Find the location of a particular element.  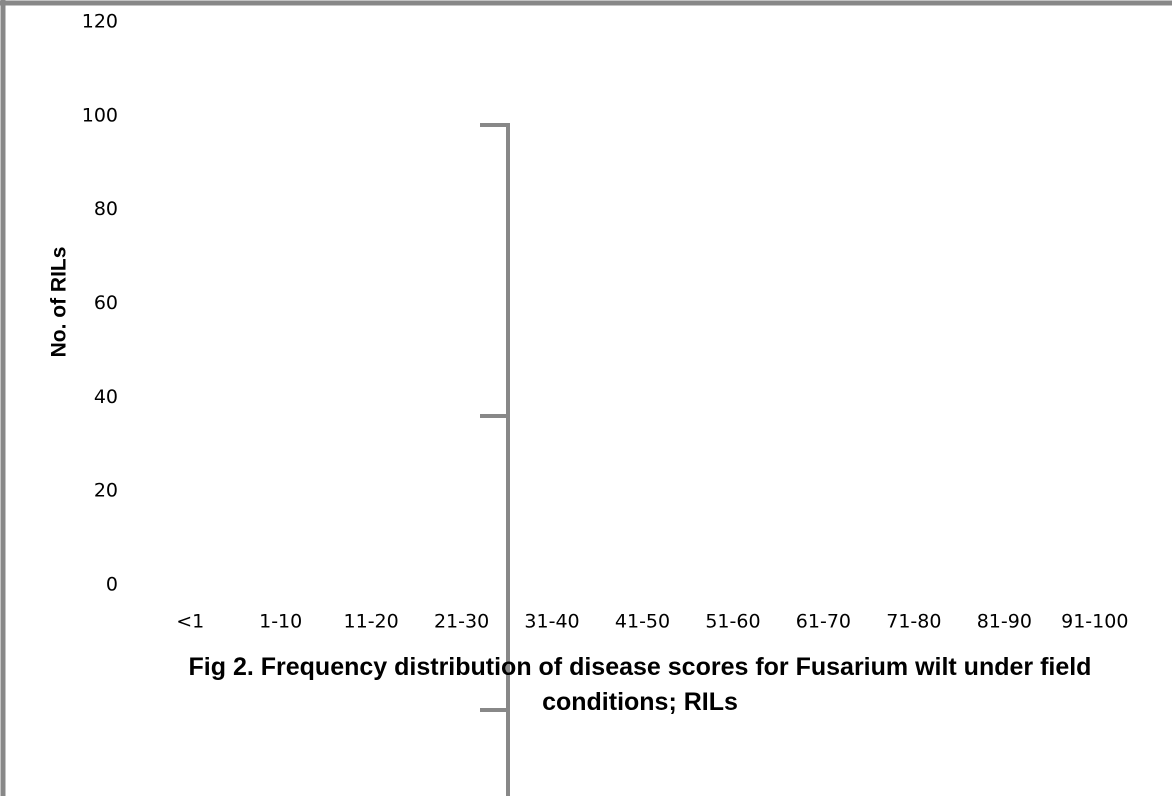

y-tick-label: 120 is located at coordinates (100, 22).